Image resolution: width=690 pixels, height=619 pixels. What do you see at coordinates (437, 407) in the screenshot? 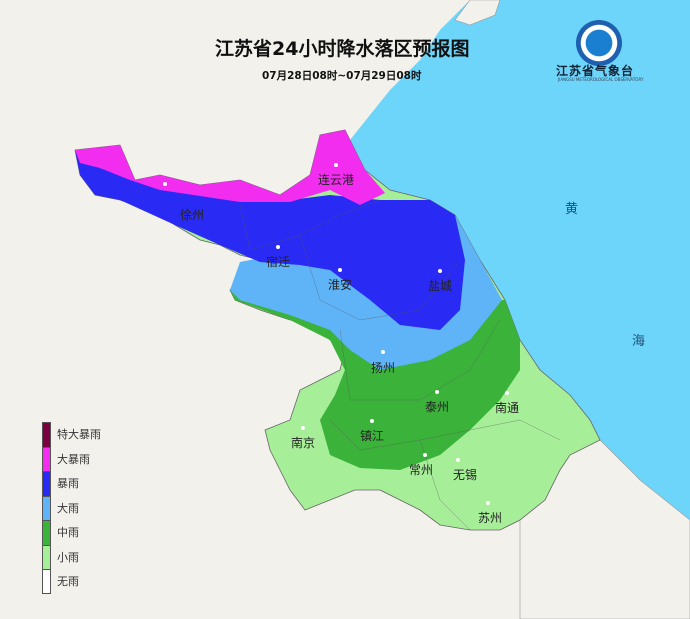
I see `city-label: 泰州` at bounding box center [437, 407].